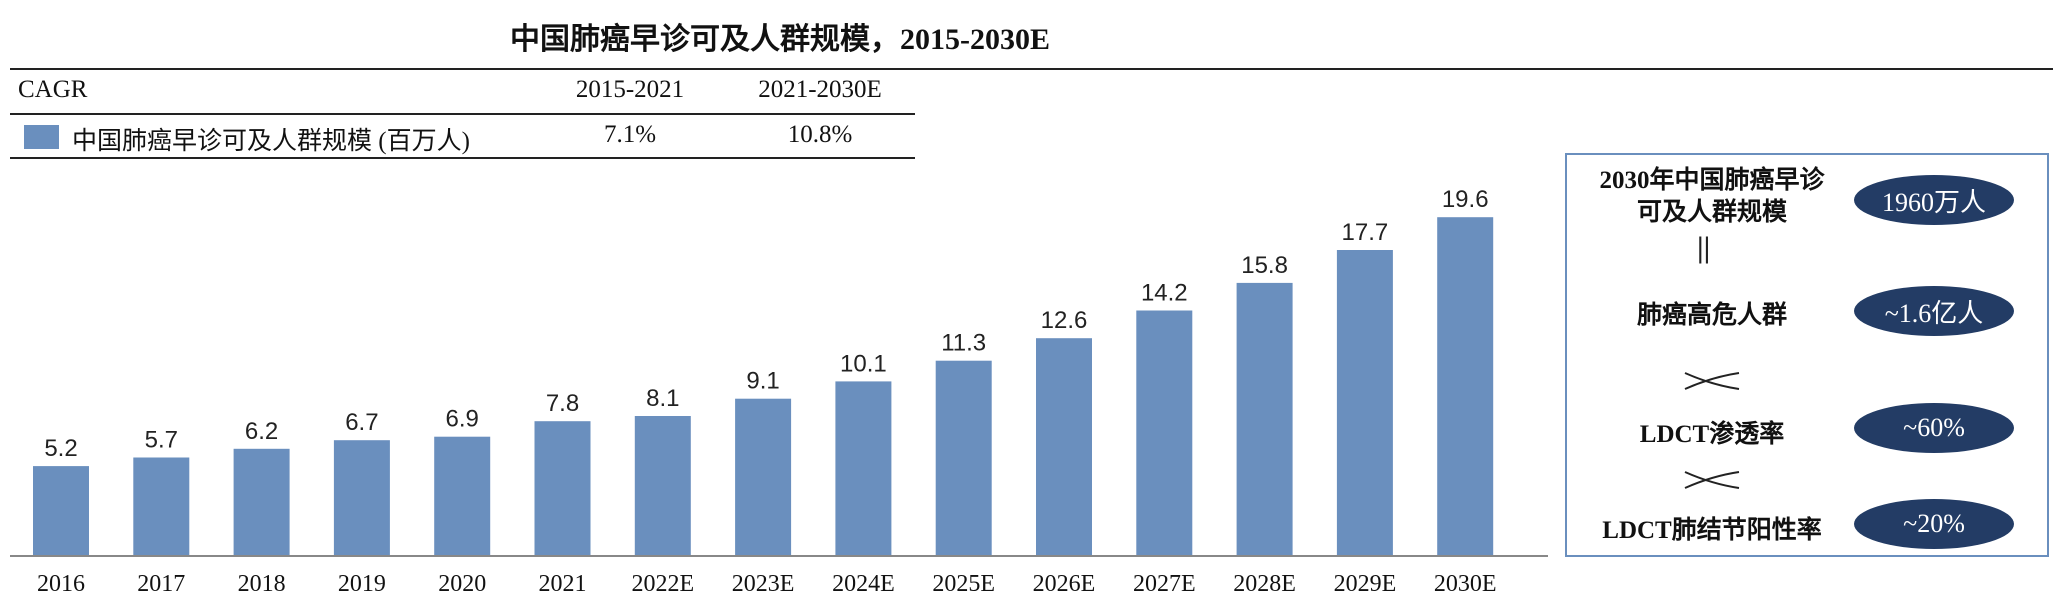 The height and width of the screenshot is (603, 2063). Describe the element at coordinates (1365, 584) in the screenshot. I see `x-tick-label-2029E: 2029E` at that location.